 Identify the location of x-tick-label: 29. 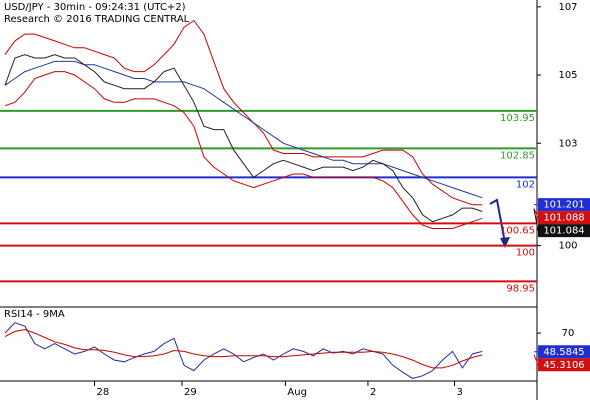
(190, 392).